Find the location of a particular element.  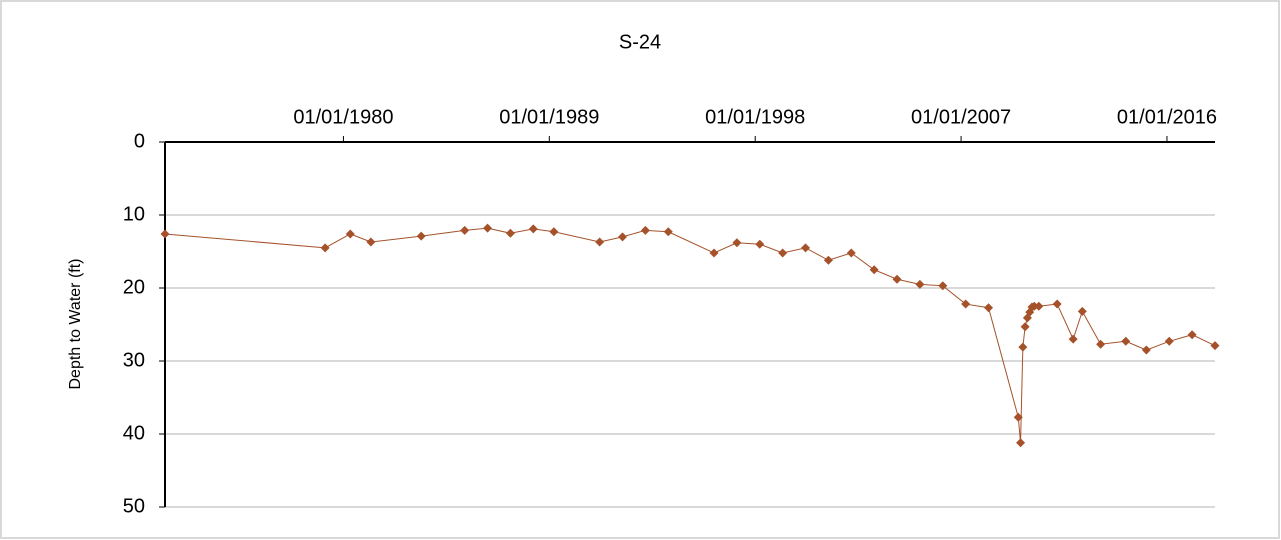

x-tick-label: 01/01/2016 is located at coordinates (1167, 117).